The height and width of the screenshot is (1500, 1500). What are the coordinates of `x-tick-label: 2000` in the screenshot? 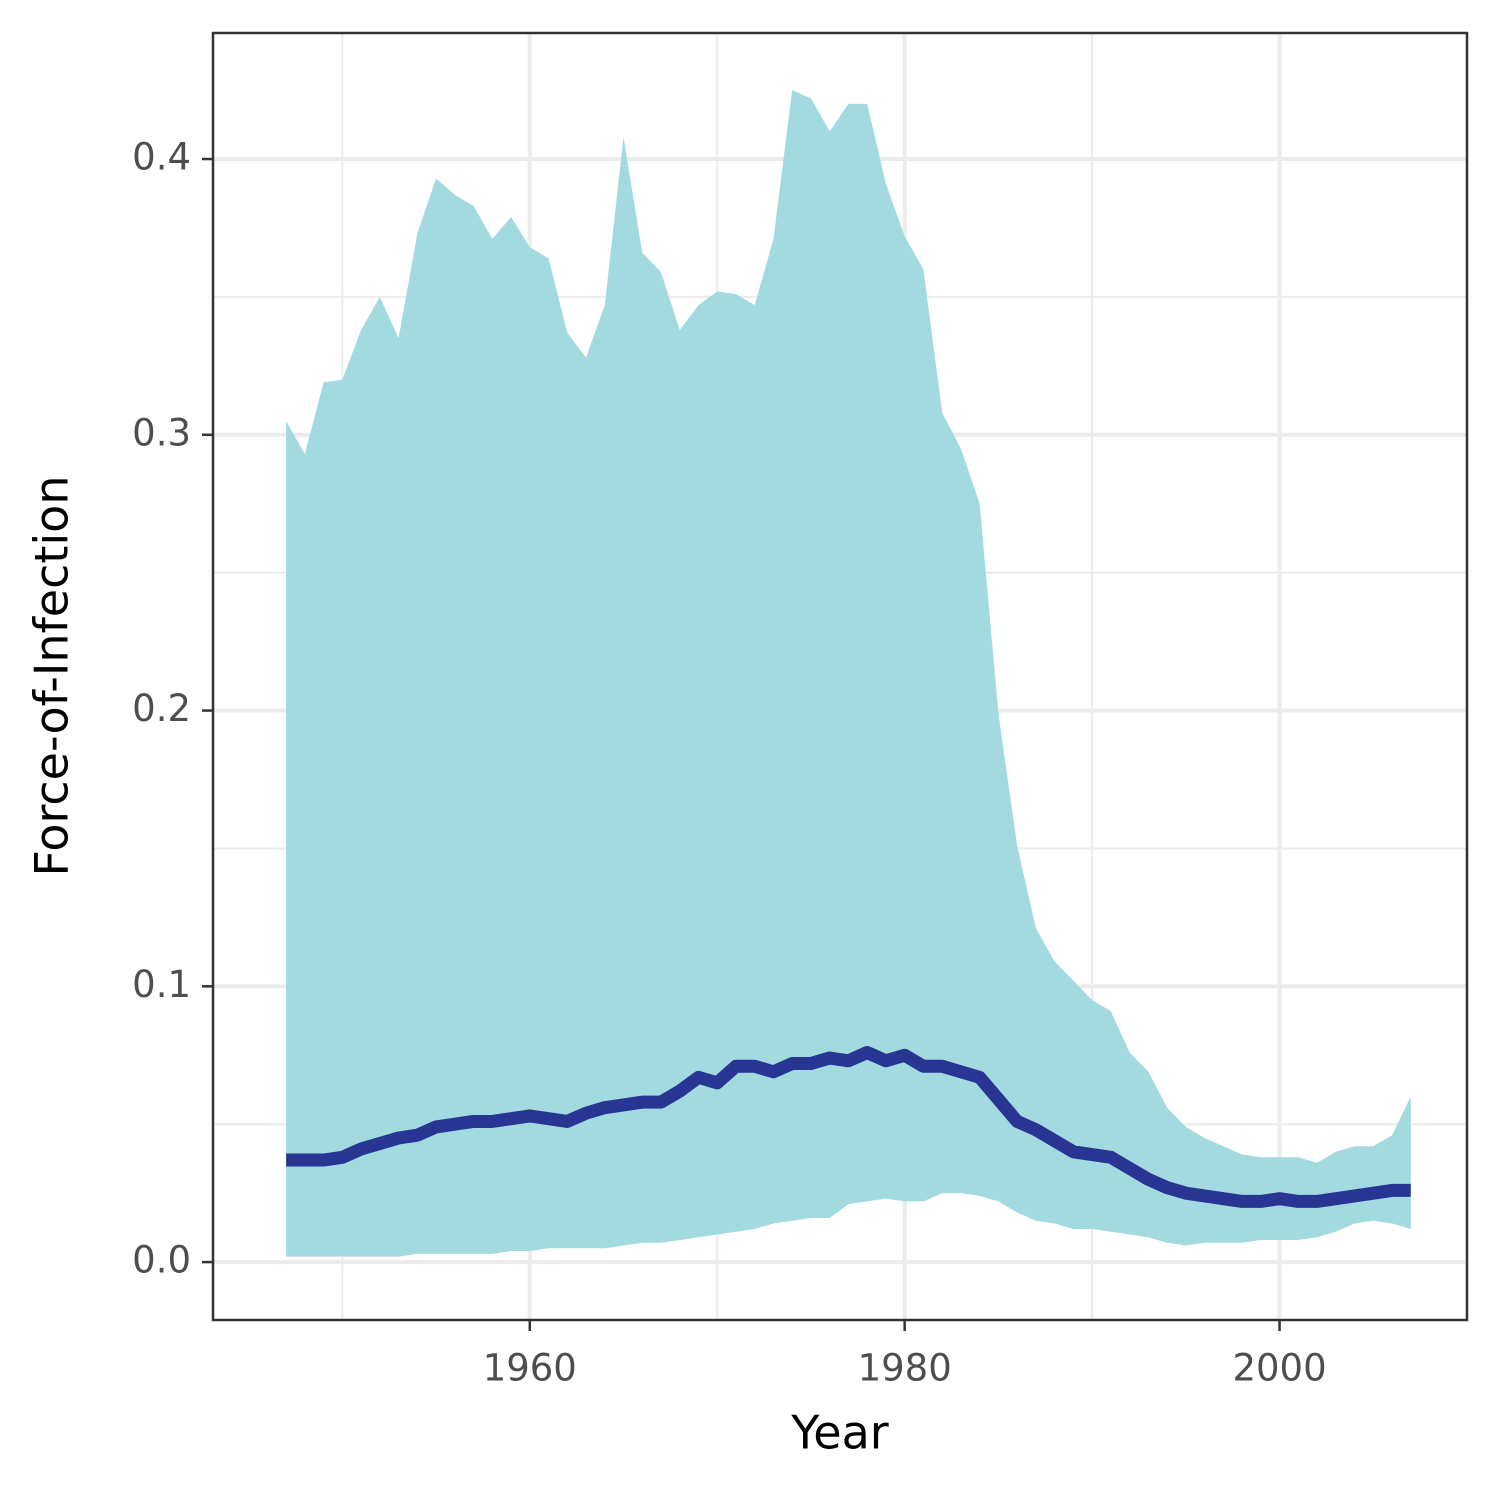 It's located at (1279, 1368).